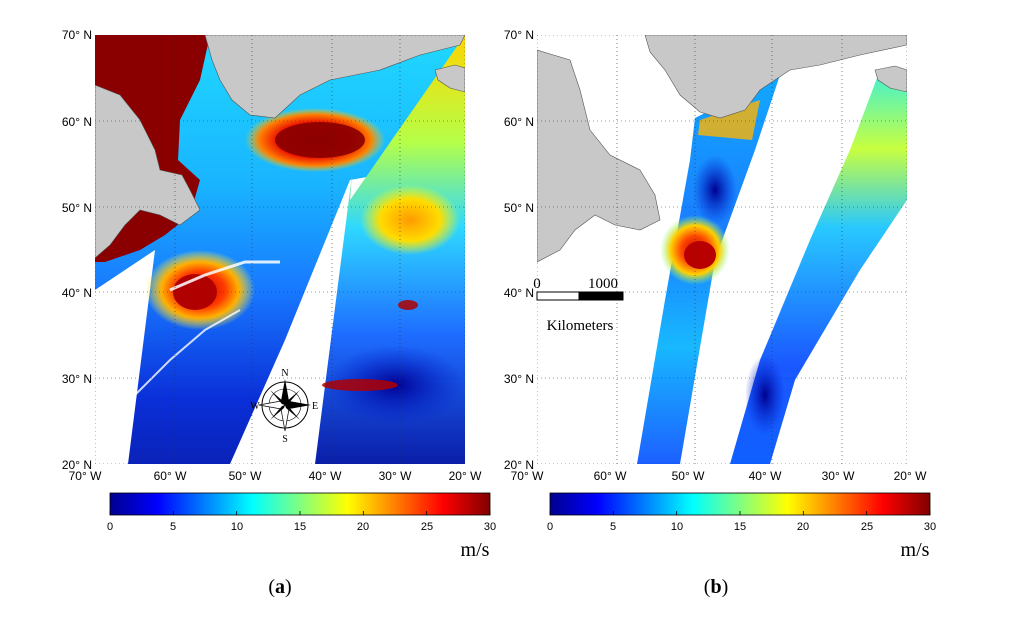 Image resolution: width=1024 pixels, height=622 pixels. What do you see at coordinates (915, 550) in the screenshot?
I see `units-label-b: m/s` at bounding box center [915, 550].